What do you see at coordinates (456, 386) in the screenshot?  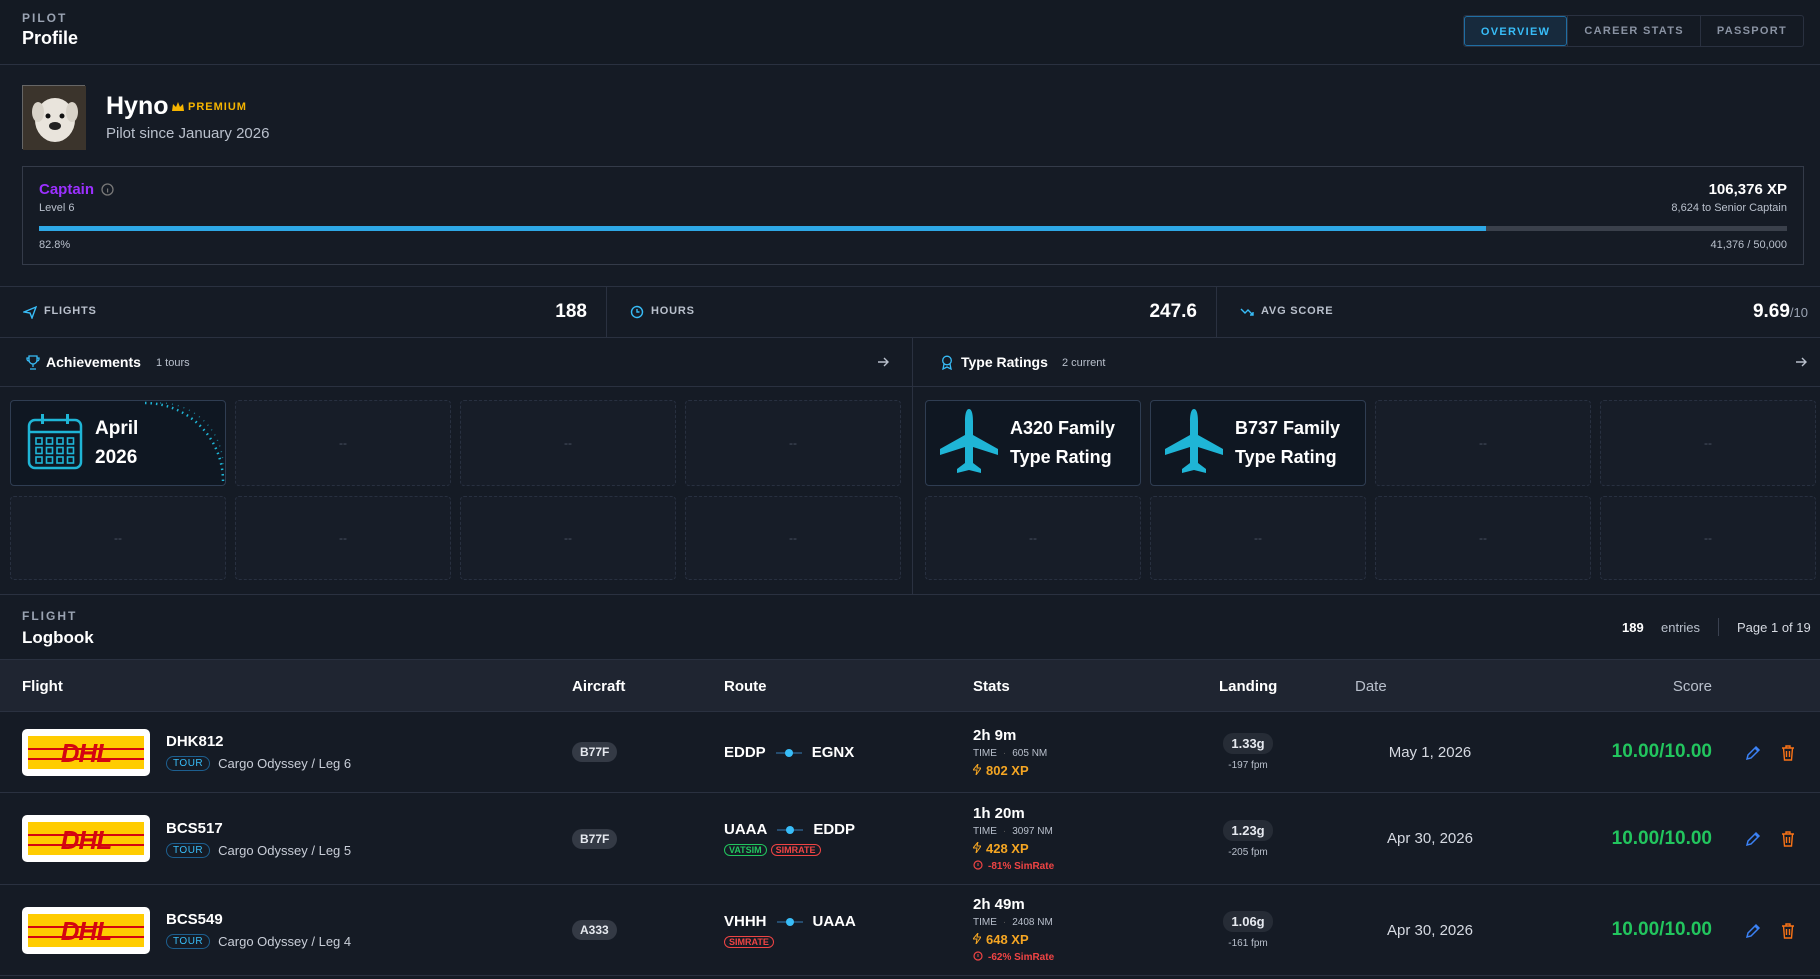 I see `header-line` at bounding box center [456, 386].